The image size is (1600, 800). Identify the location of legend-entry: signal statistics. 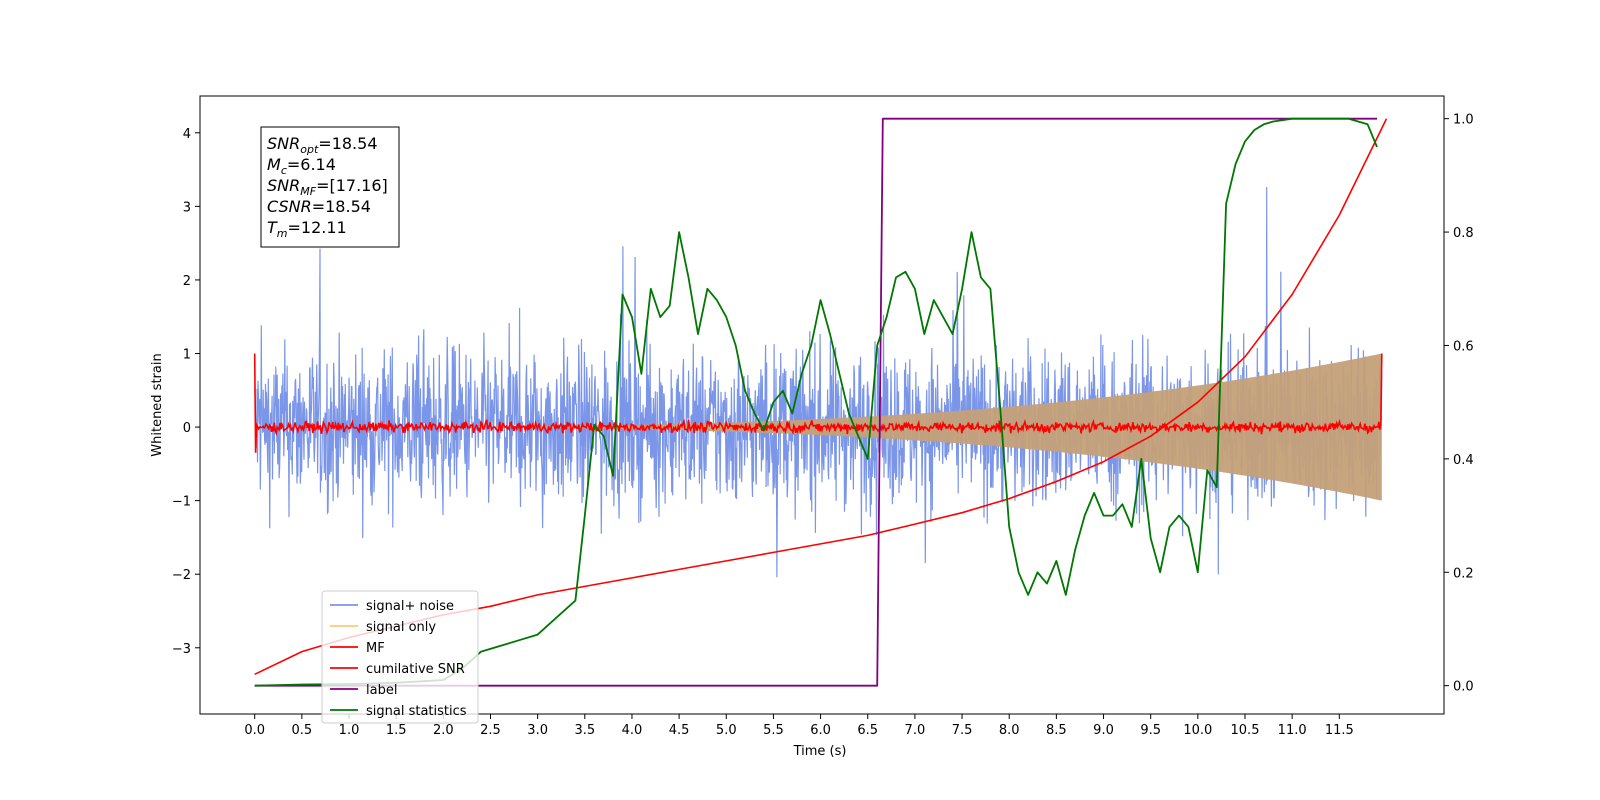
(416, 711).